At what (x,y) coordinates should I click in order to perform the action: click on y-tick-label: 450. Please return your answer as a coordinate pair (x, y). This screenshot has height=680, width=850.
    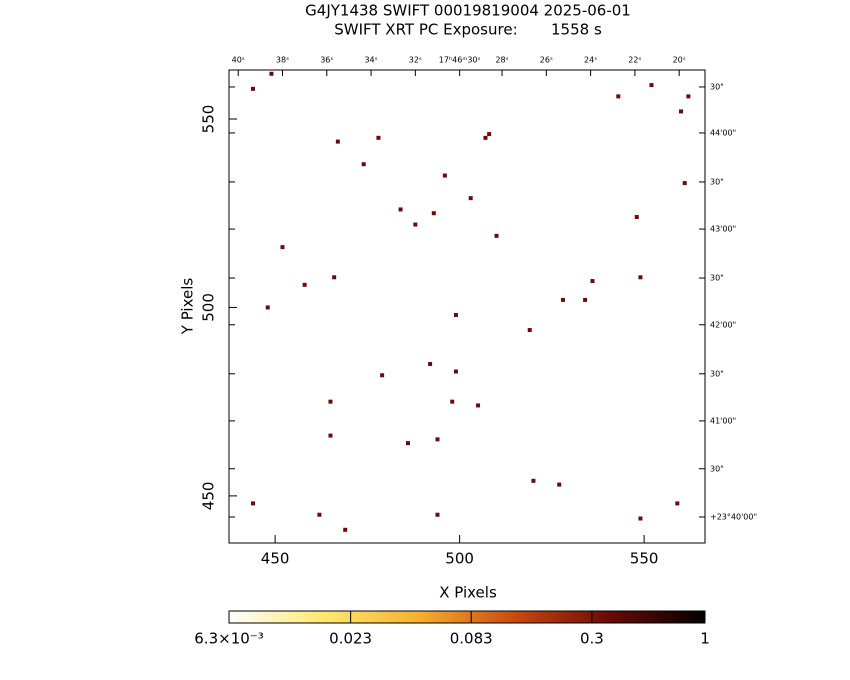
    Looking at the image, I should click on (209, 496).